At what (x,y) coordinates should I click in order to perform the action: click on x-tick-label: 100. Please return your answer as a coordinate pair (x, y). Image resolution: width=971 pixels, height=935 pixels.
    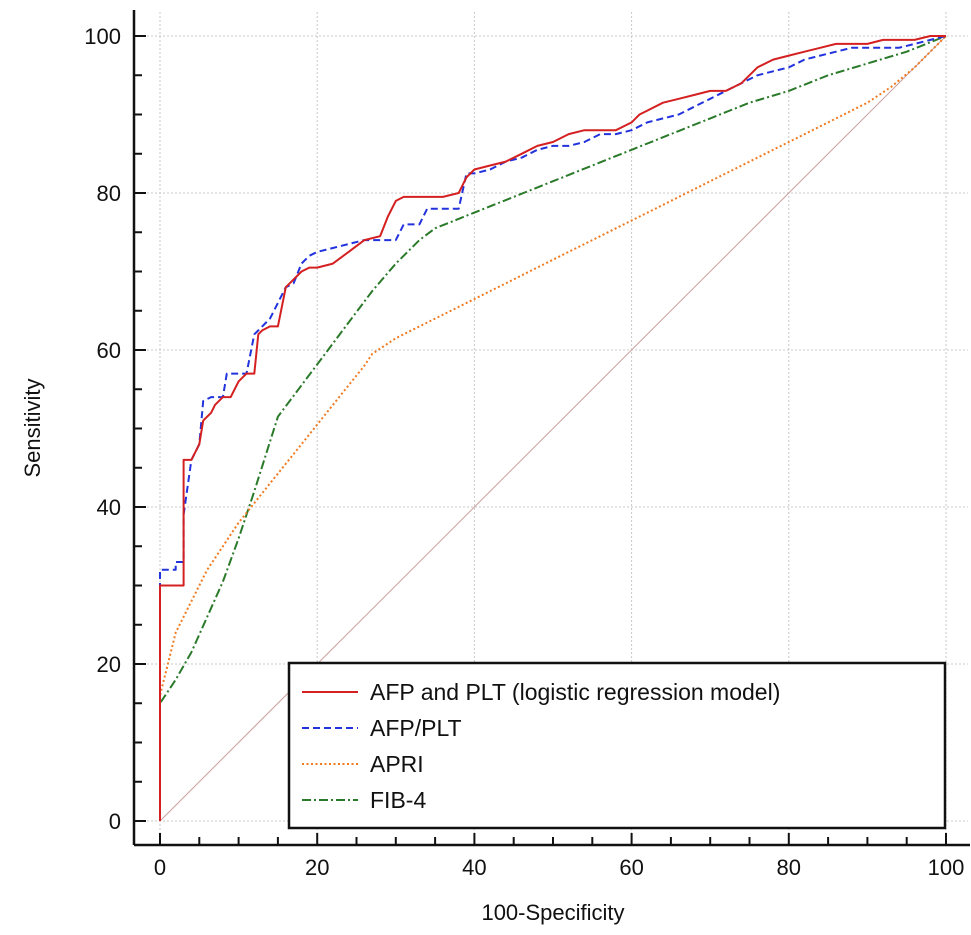
    Looking at the image, I should click on (946, 867).